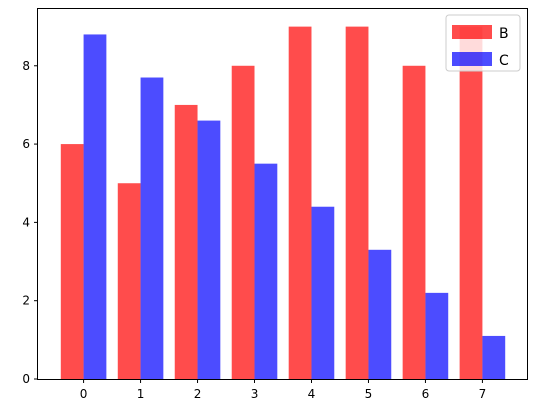 The width and height of the screenshot is (534, 413). What do you see at coordinates (472, 59) in the screenshot?
I see `legend-swatch-c` at bounding box center [472, 59].